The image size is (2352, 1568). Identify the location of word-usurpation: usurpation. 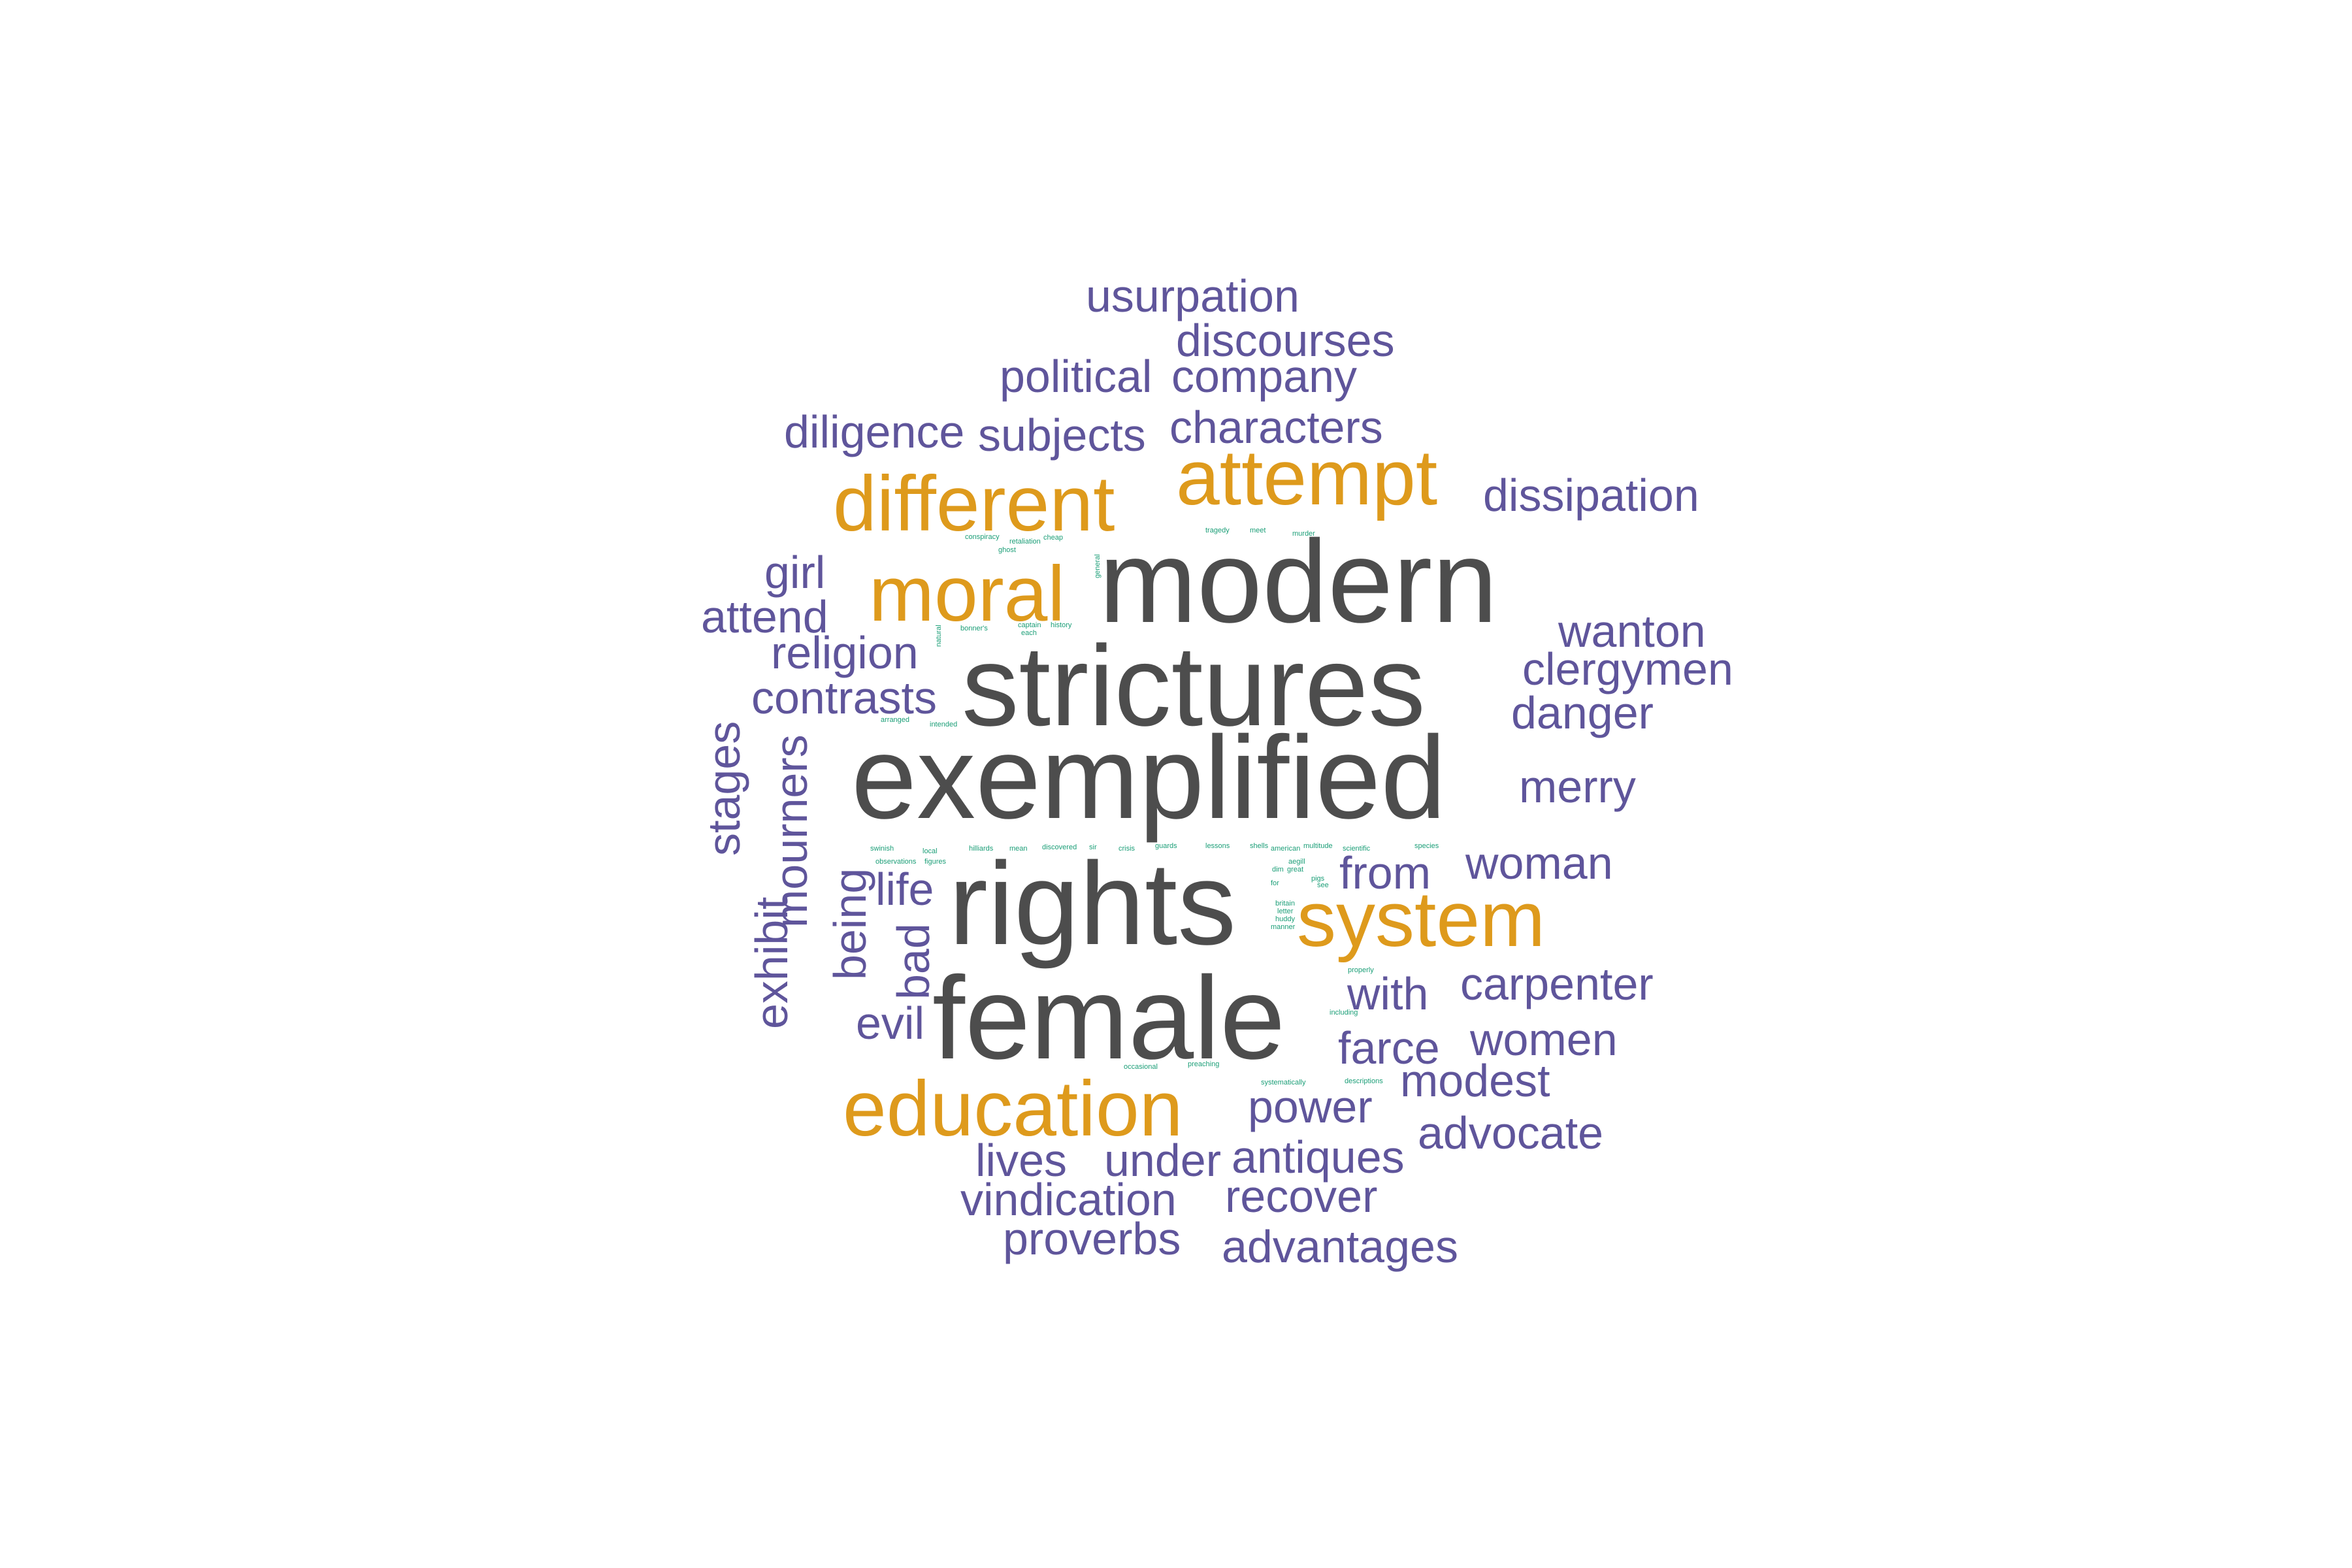
(1192, 295).